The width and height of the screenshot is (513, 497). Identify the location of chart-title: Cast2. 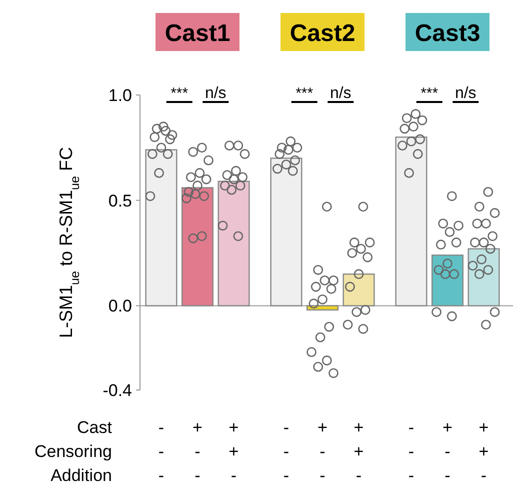
(323, 33).